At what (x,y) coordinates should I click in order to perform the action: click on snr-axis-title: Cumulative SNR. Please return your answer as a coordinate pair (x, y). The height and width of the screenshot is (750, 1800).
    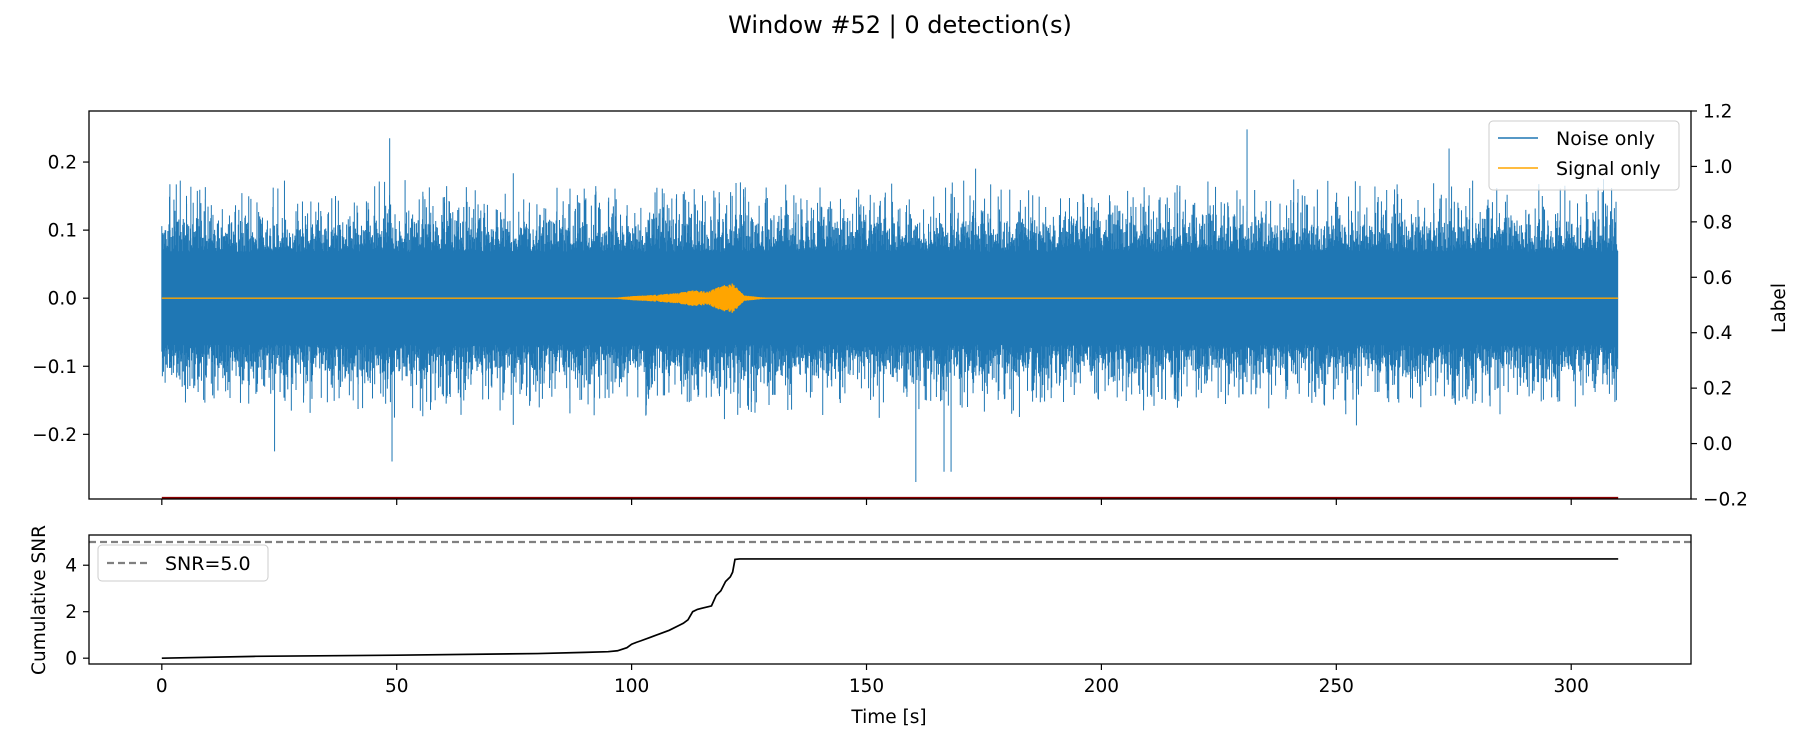
    Looking at the image, I should click on (39, 600).